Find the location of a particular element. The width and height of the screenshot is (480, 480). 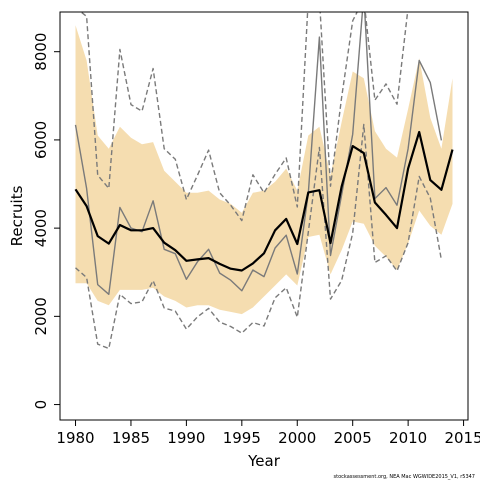

x-tick-label: 2015 is located at coordinates (462, 438).